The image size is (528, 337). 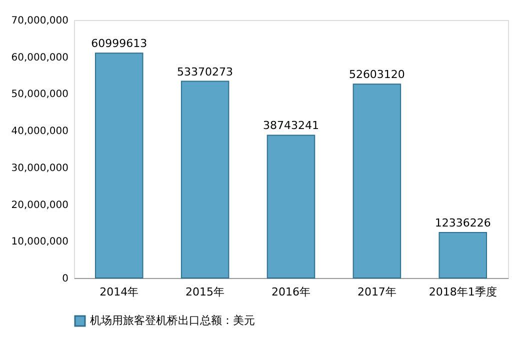 What do you see at coordinates (172, 320) in the screenshot?
I see `legend-label: 机场用旅客登机桥出口总额：美元` at bounding box center [172, 320].